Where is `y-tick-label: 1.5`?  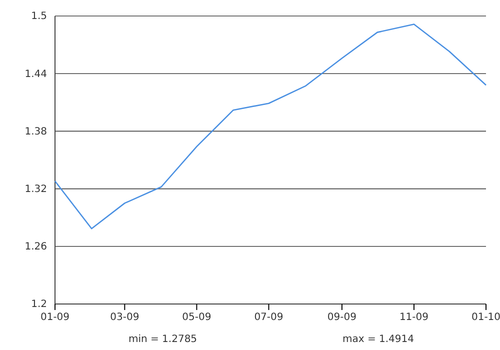
y-tick-label: 1.5 is located at coordinates (39, 16).